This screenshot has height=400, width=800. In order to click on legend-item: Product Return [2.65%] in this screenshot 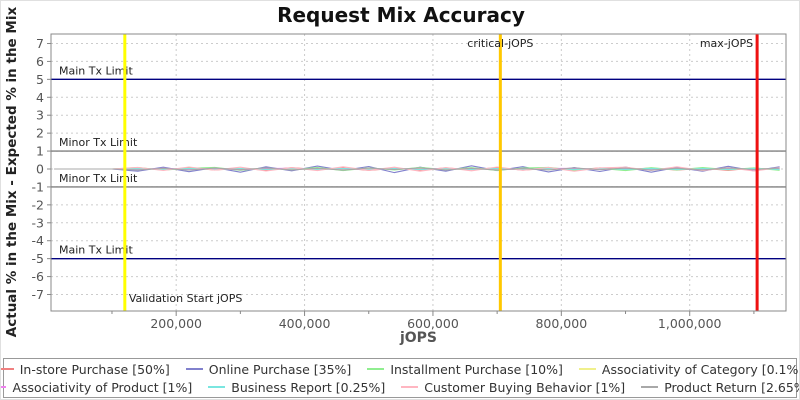, I will do `click(720, 387)`.